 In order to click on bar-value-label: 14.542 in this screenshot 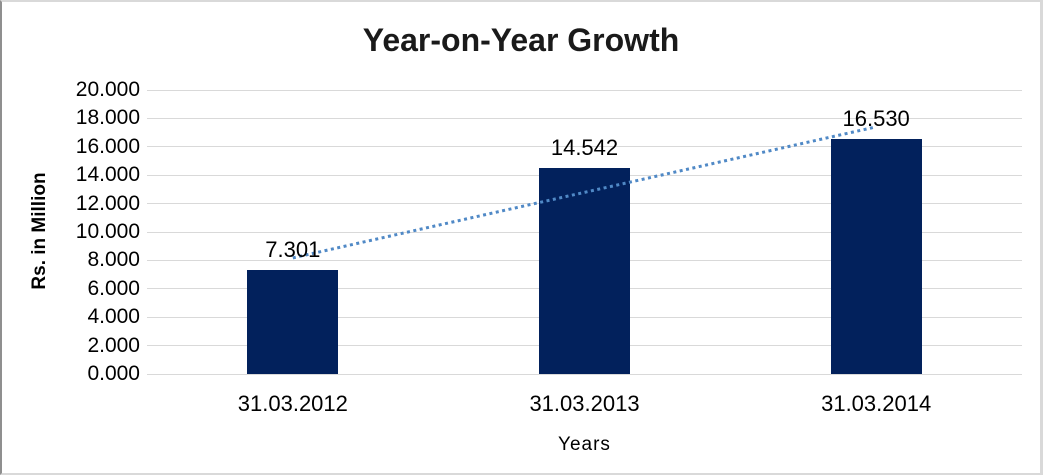, I will do `click(584, 147)`.